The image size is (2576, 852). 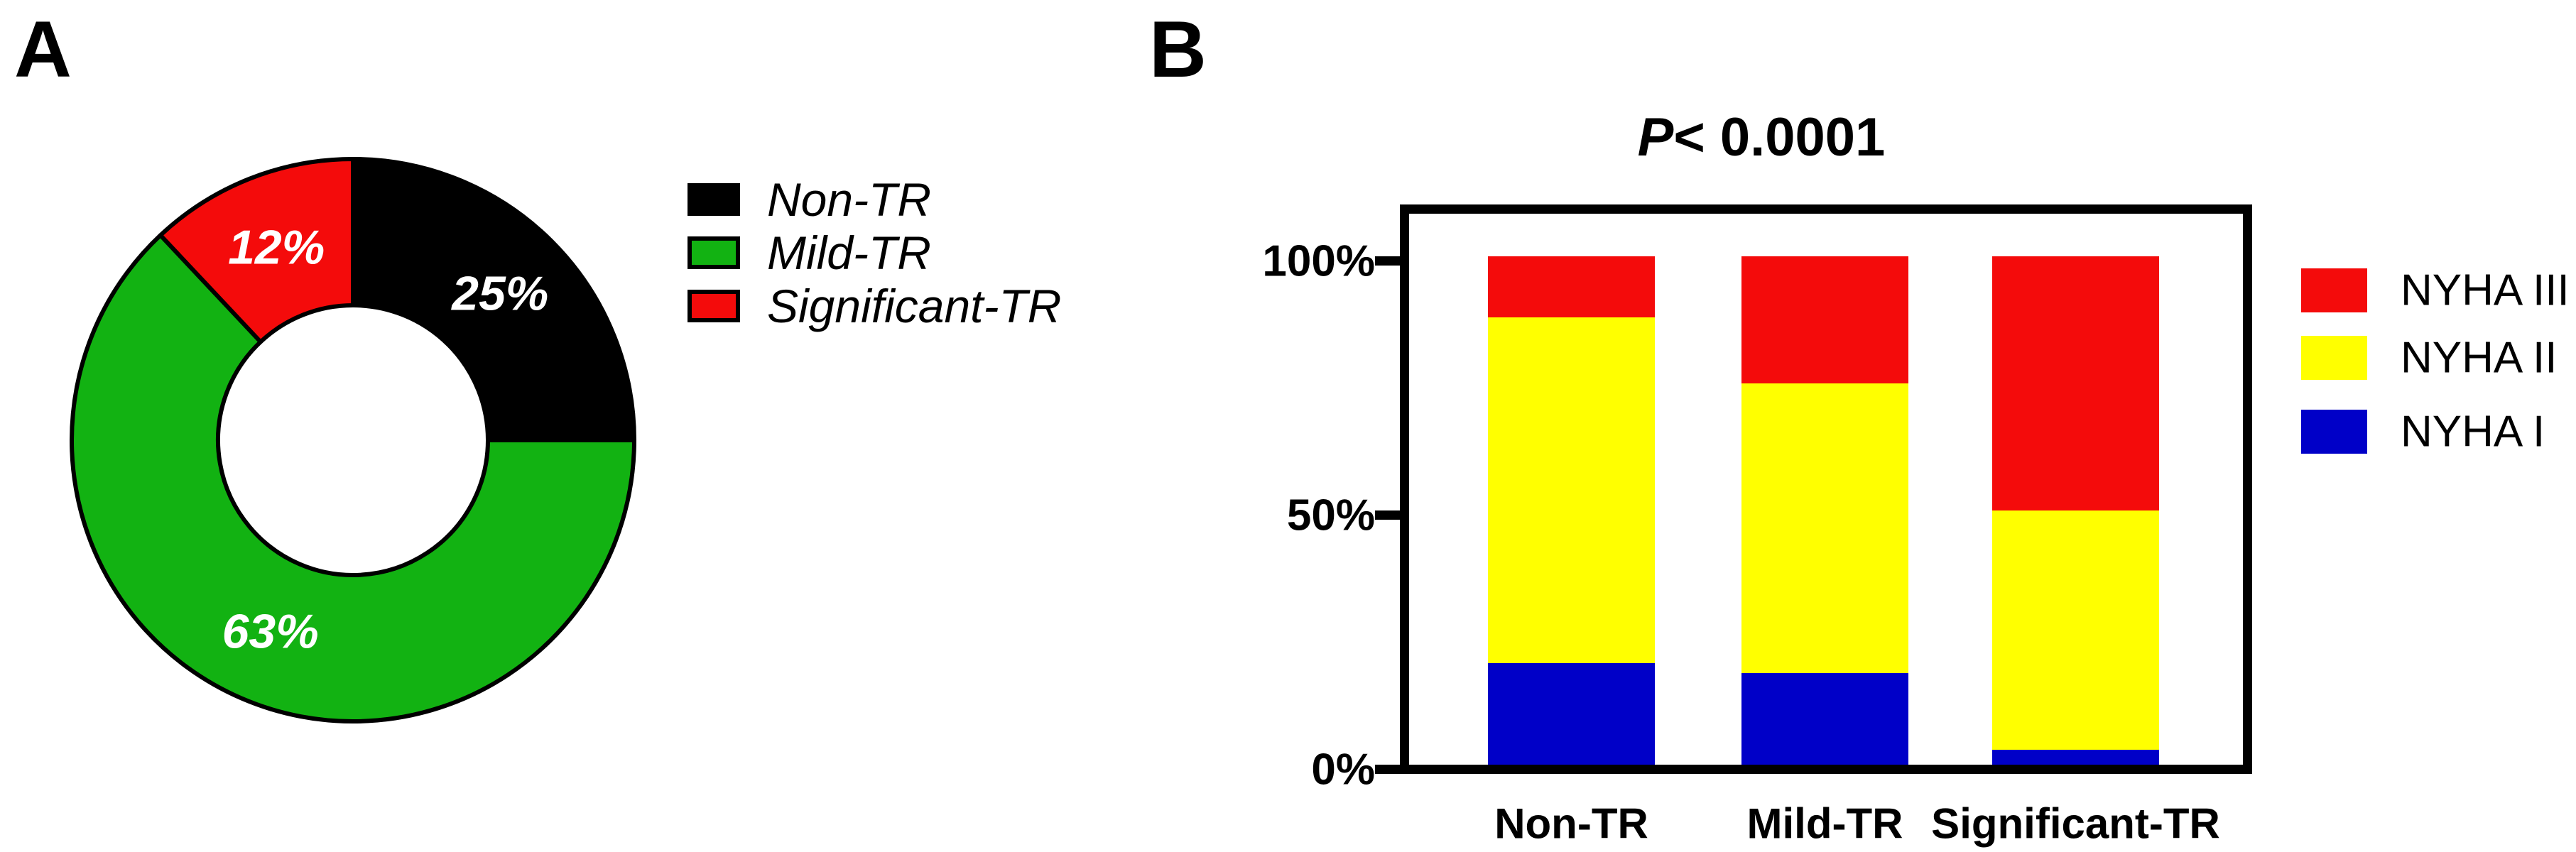 What do you see at coordinates (1825, 823) in the screenshot?
I see `x-label-mild-tr: Mild-TR` at bounding box center [1825, 823].